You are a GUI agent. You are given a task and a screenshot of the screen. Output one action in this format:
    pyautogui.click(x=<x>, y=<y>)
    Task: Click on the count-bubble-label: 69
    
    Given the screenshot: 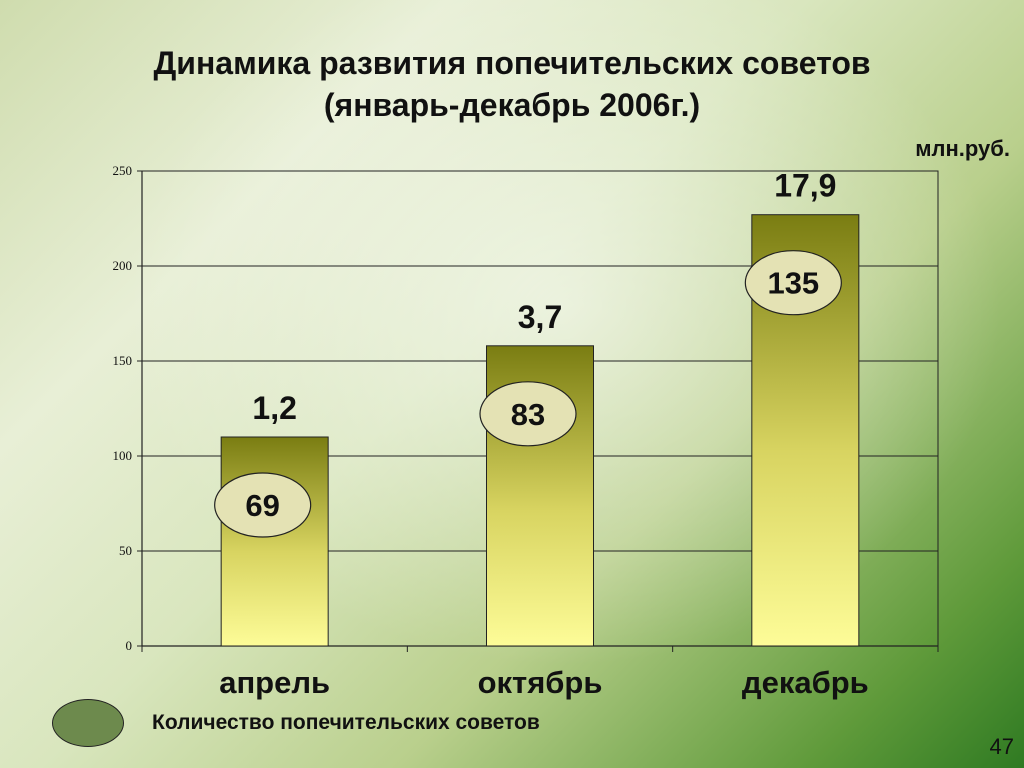 What is the action you would take?
    pyautogui.click(x=262, y=505)
    